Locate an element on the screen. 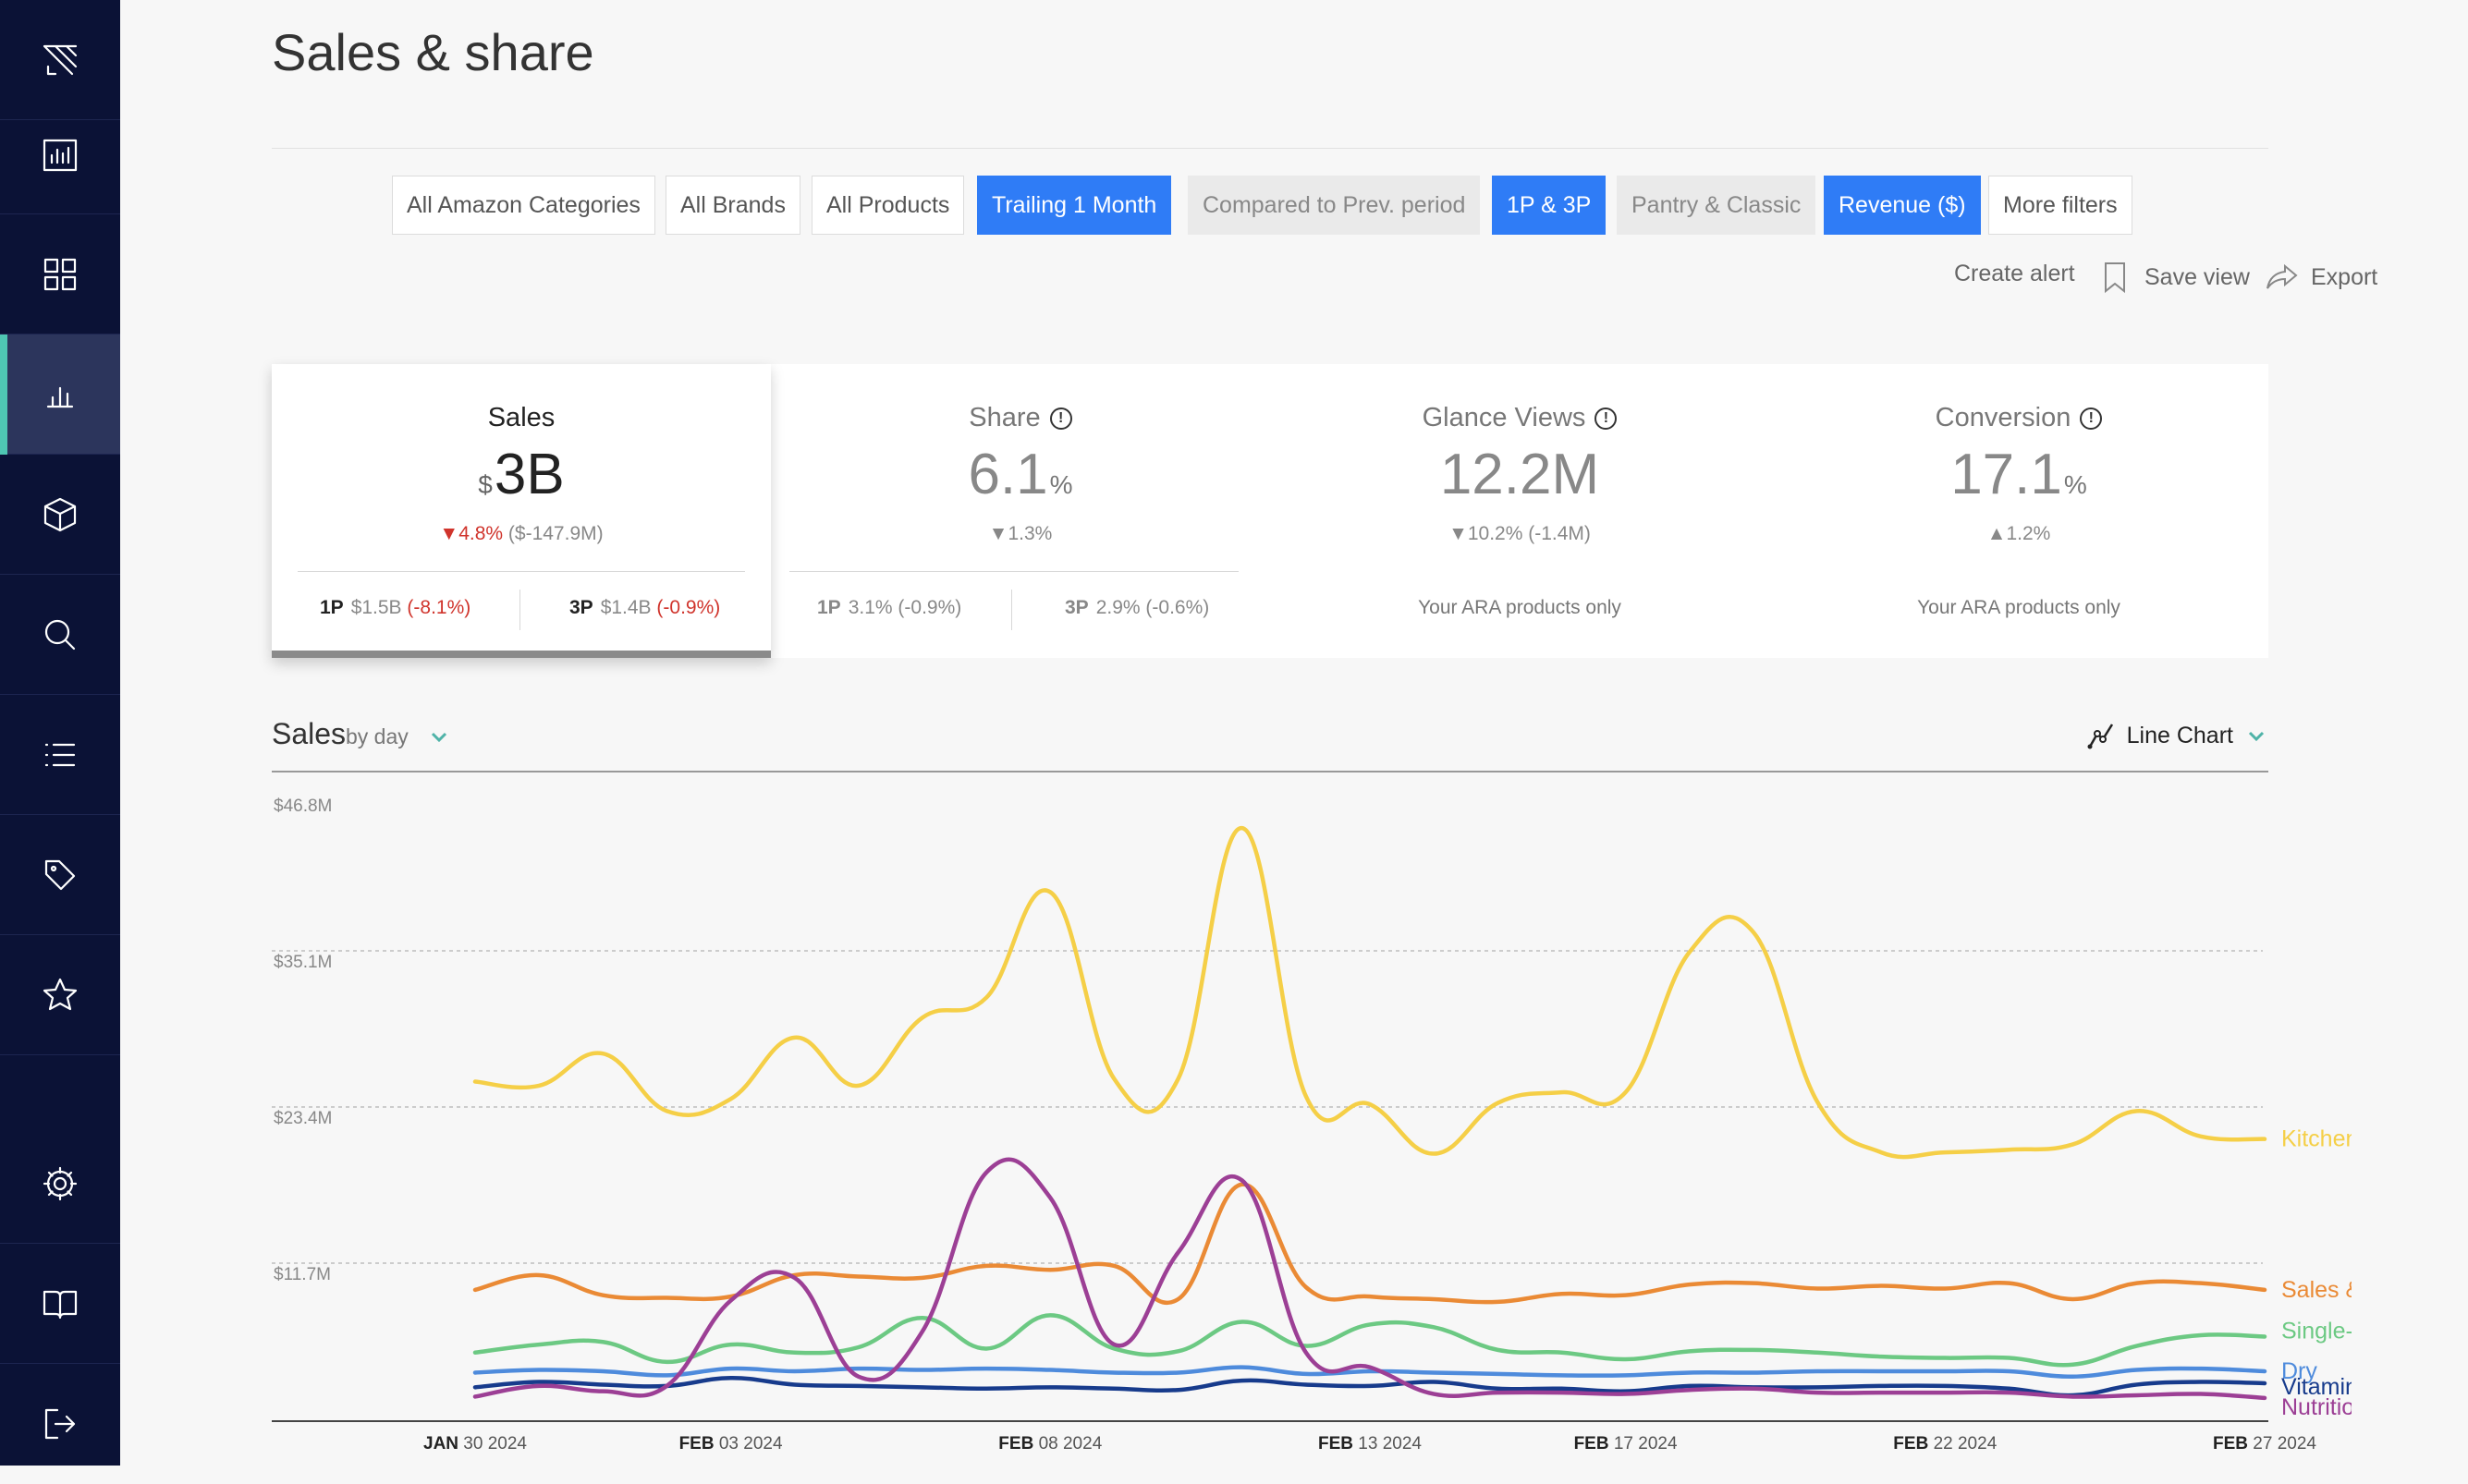  kpi-share-3p-label: 3P is located at coordinates (1077, 607).